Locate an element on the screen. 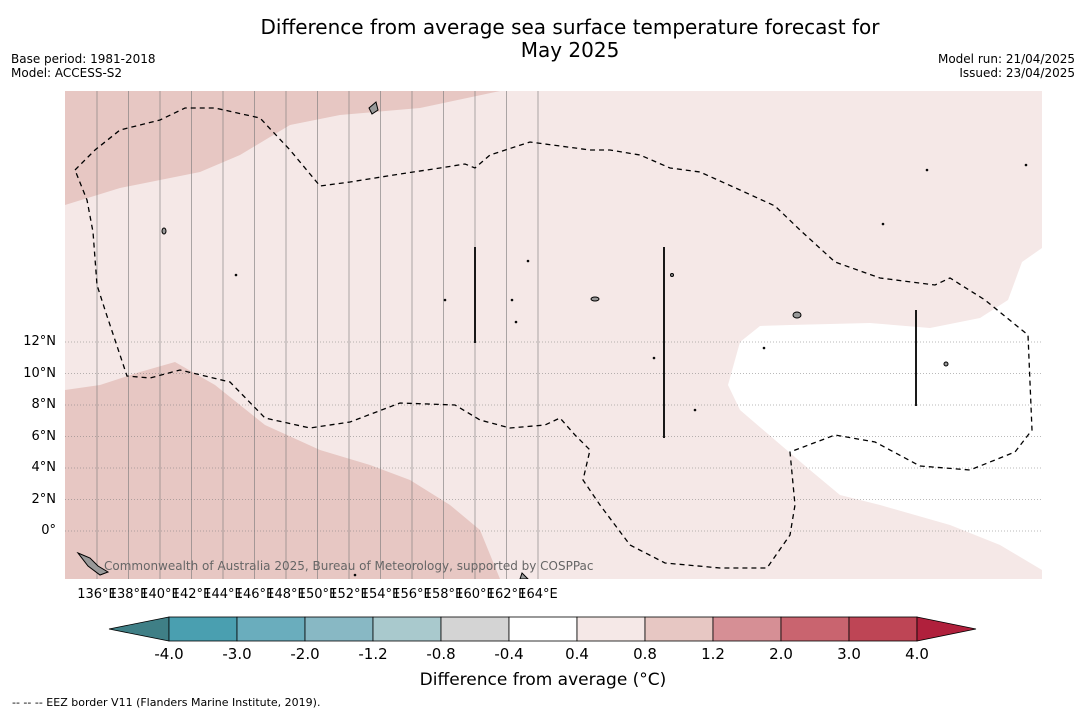 The image size is (1085, 713). lon-tick-label: 140°E is located at coordinates (160, 594).